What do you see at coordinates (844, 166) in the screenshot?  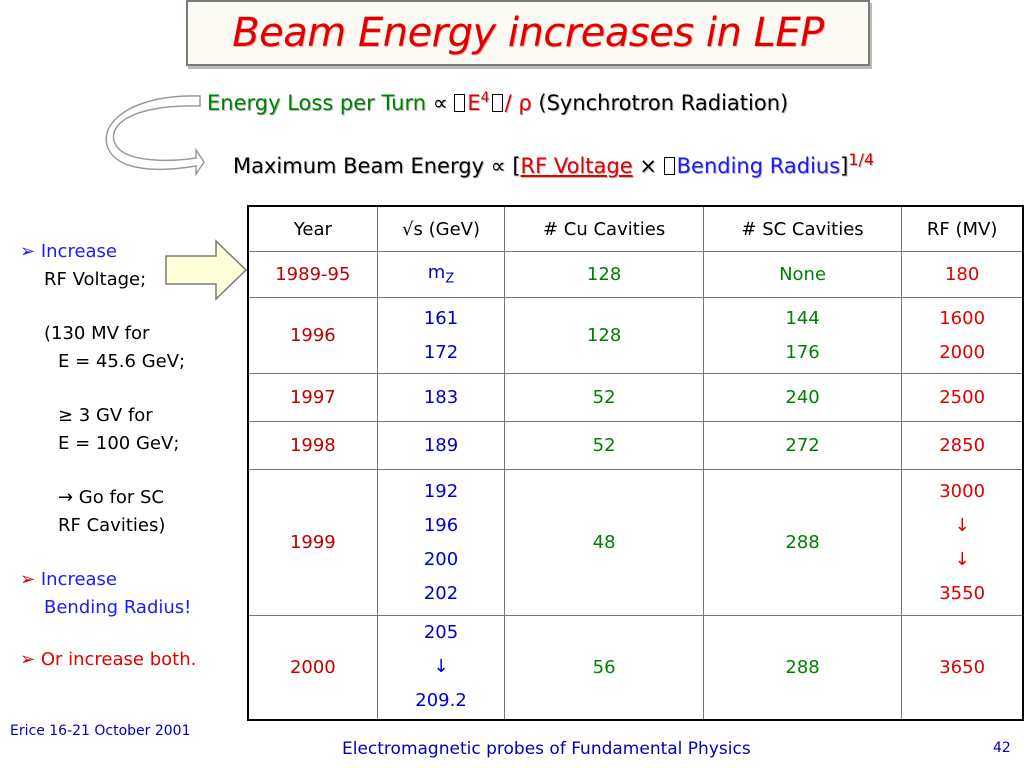 I see `closing-bracket: ]` at bounding box center [844, 166].